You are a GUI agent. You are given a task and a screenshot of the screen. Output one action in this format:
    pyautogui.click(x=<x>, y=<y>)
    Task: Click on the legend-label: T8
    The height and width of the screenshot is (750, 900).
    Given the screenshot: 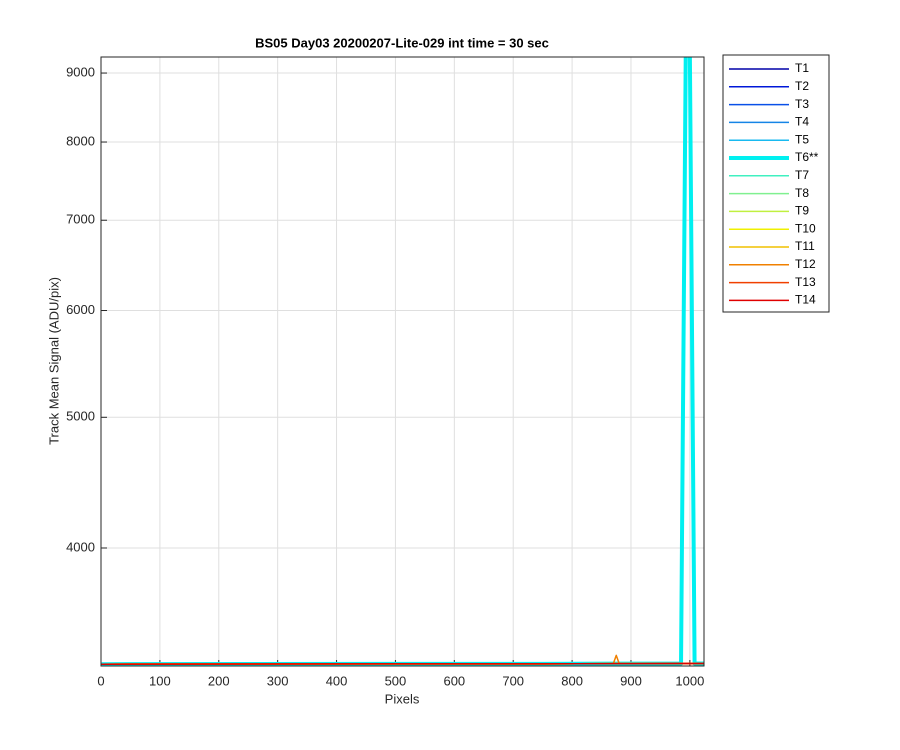 What is the action you would take?
    pyautogui.click(x=802, y=193)
    